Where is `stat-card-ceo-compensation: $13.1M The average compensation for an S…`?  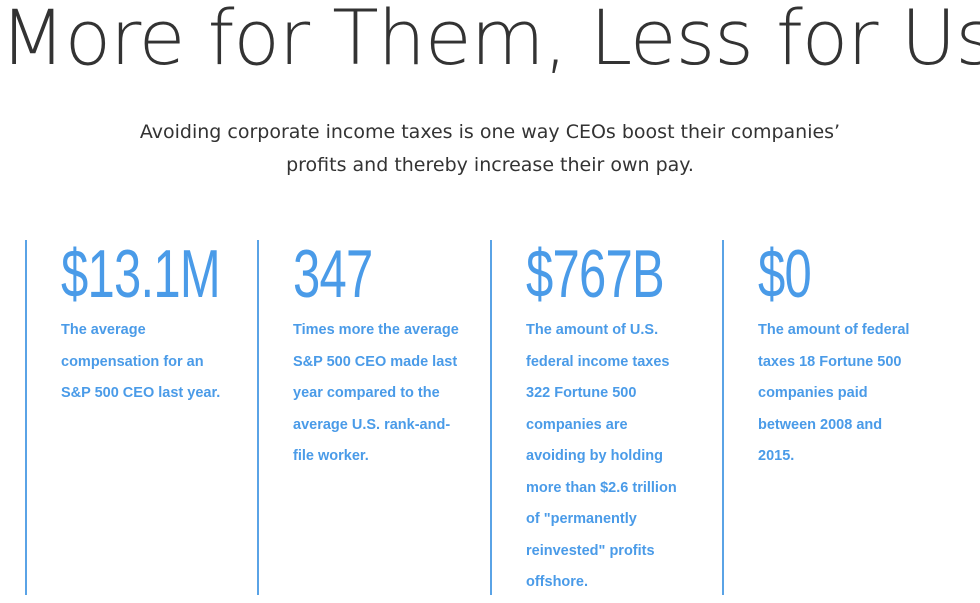 stat-card-ceo-compensation: $13.1M The average compensation for an S… is located at coordinates (141, 415).